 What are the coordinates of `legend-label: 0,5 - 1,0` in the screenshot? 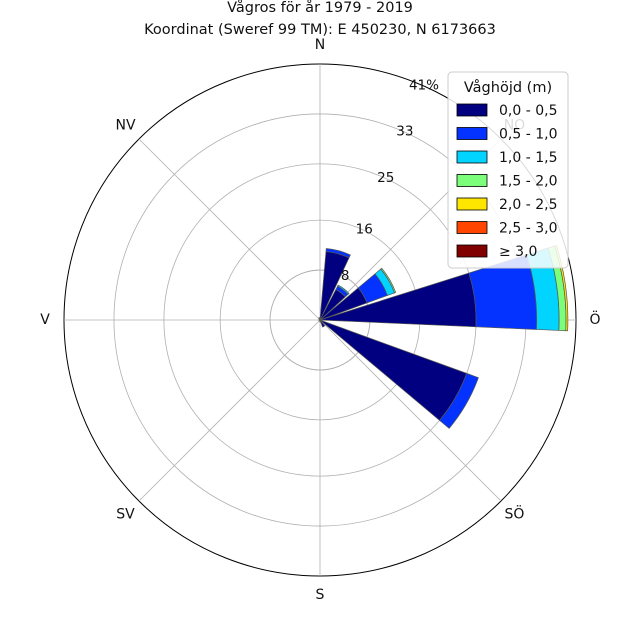 It's located at (528, 135).